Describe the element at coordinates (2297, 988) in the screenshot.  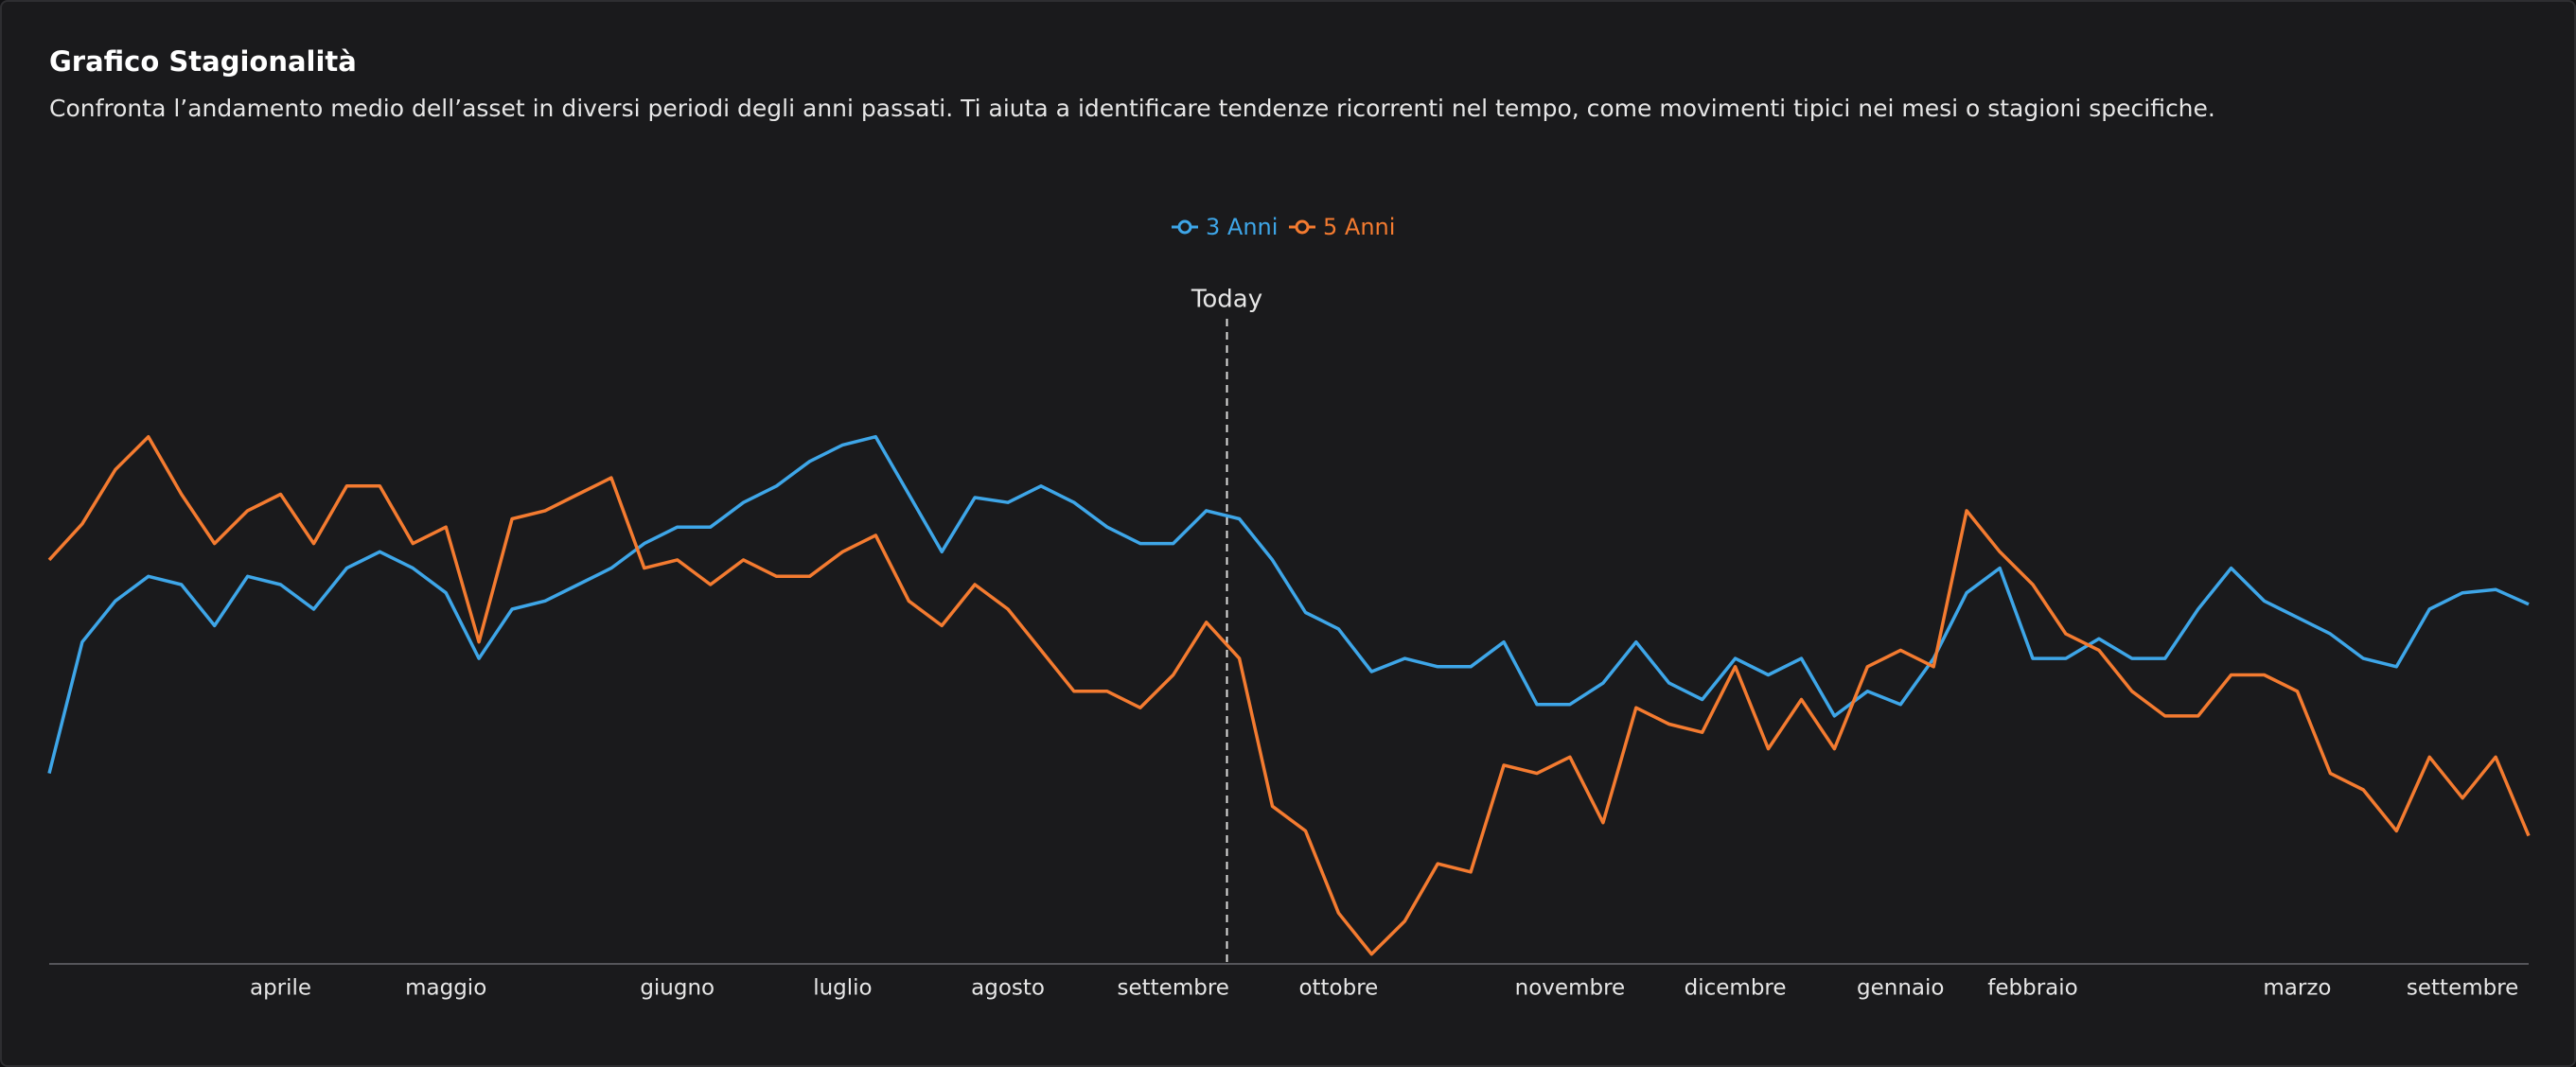
I see `x-tick-label: marzo` at that location.